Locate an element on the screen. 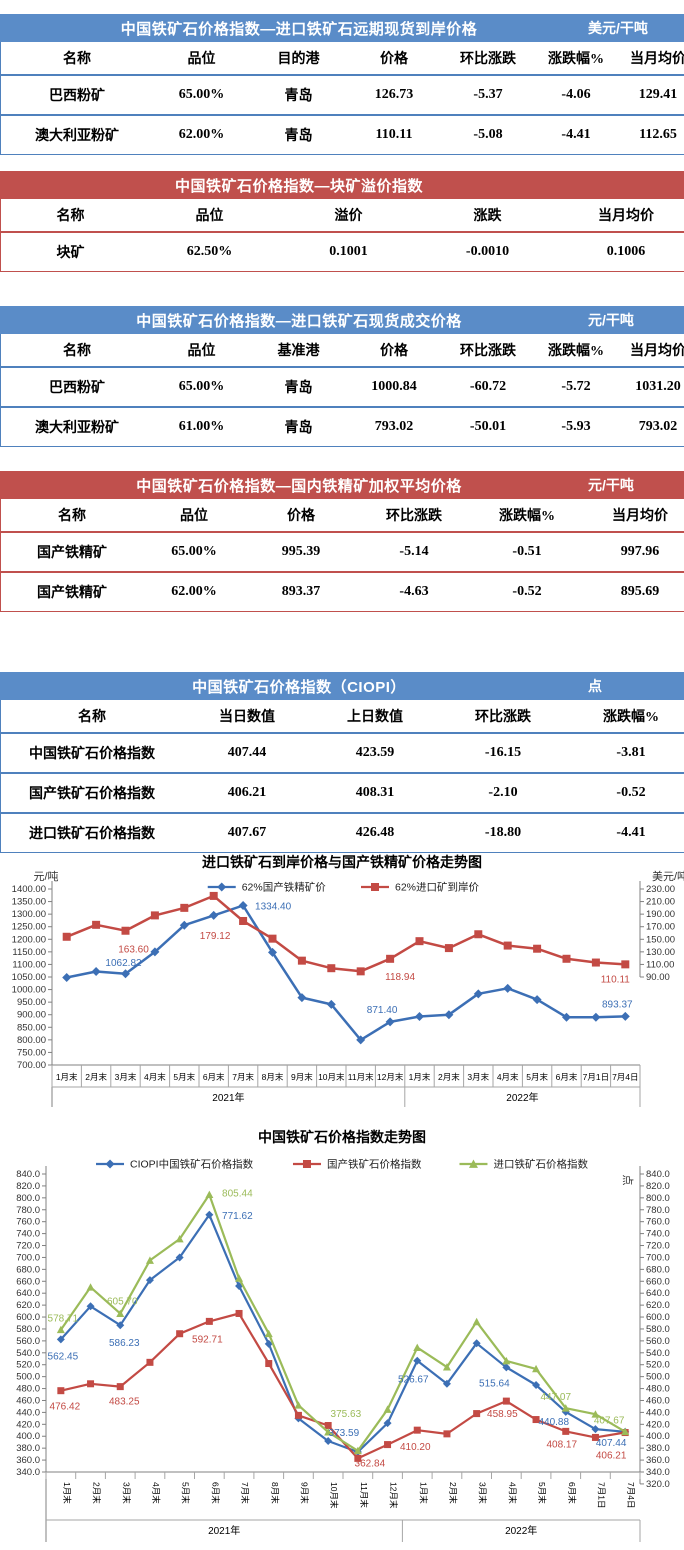  right-axis-tick-label: 230.00 is located at coordinates (660, 889).